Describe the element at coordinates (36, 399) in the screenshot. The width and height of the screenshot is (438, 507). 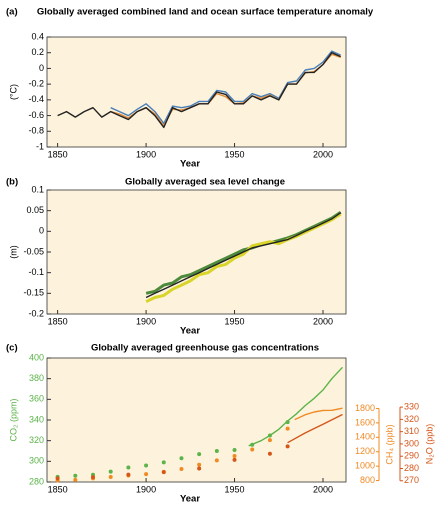
I see `y-tick-label: 360` at that location.